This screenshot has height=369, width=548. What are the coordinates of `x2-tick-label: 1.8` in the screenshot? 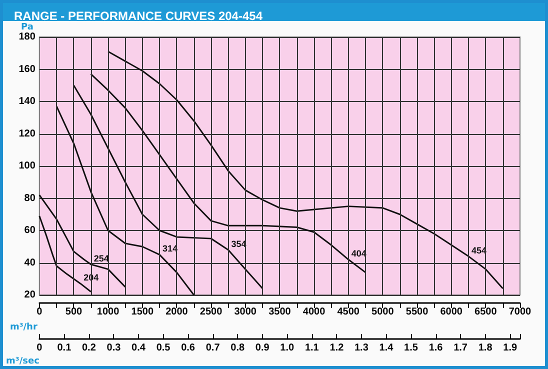 It's located at (485, 348).